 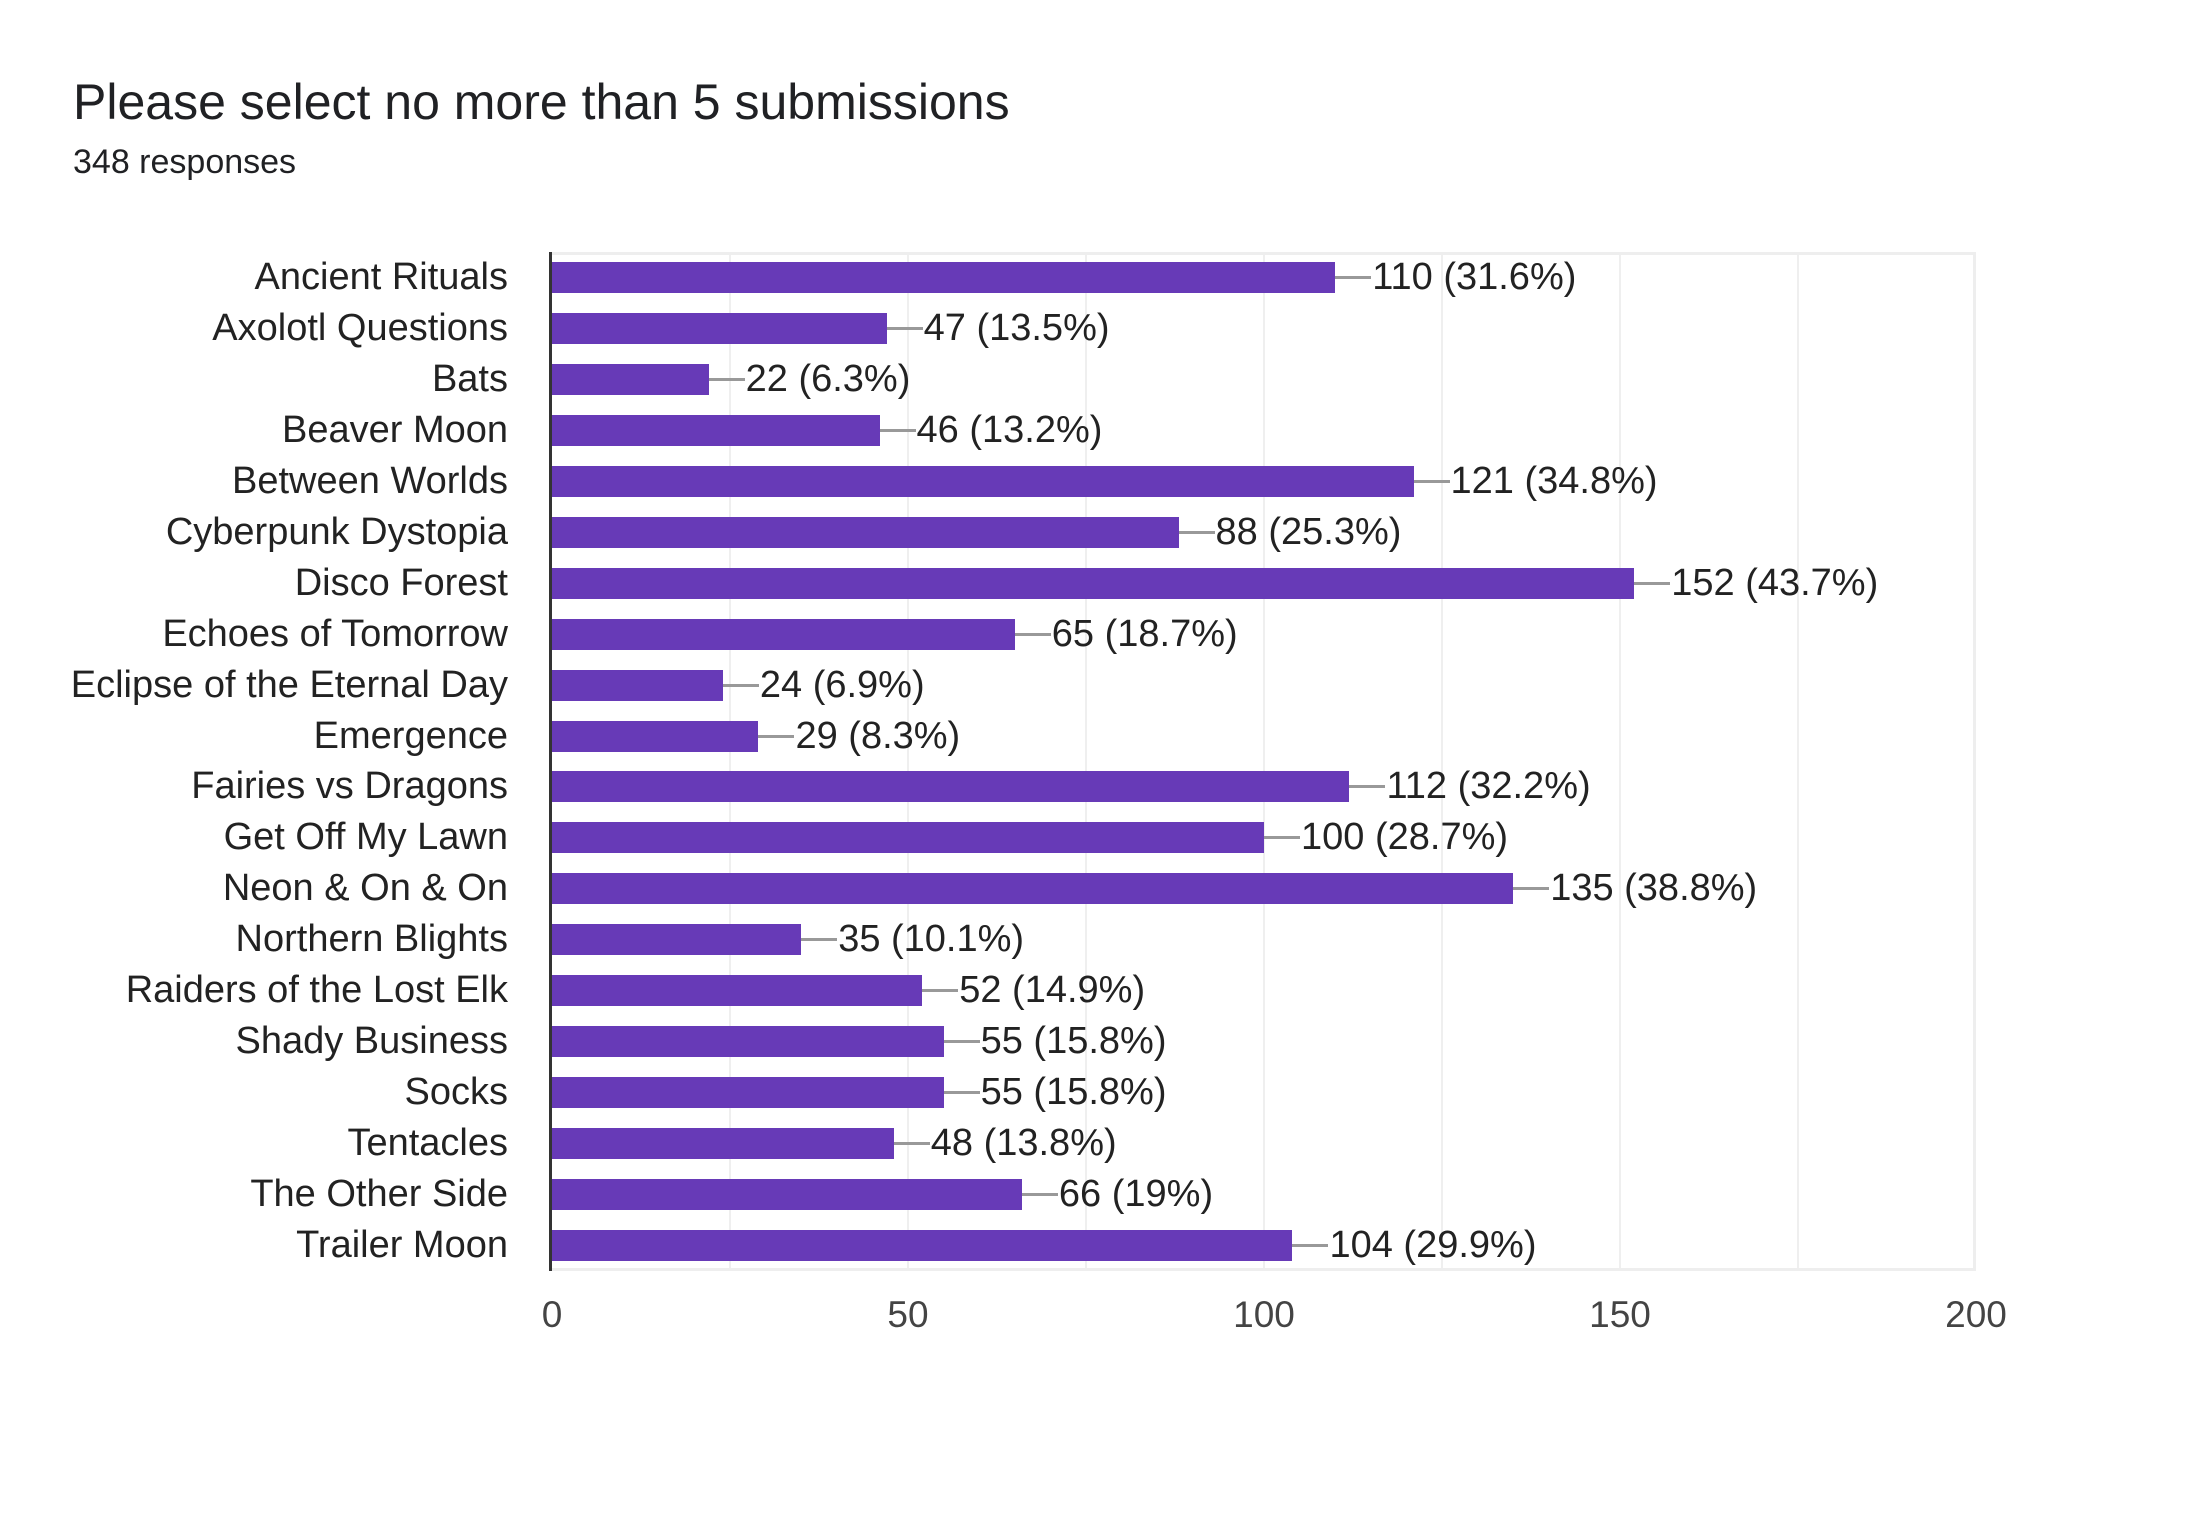 What do you see at coordinates (1098, 736) in the screenshot?
I see `bar-row: Emergence 29 (8.3%)` at bounding box center [1098, 736].